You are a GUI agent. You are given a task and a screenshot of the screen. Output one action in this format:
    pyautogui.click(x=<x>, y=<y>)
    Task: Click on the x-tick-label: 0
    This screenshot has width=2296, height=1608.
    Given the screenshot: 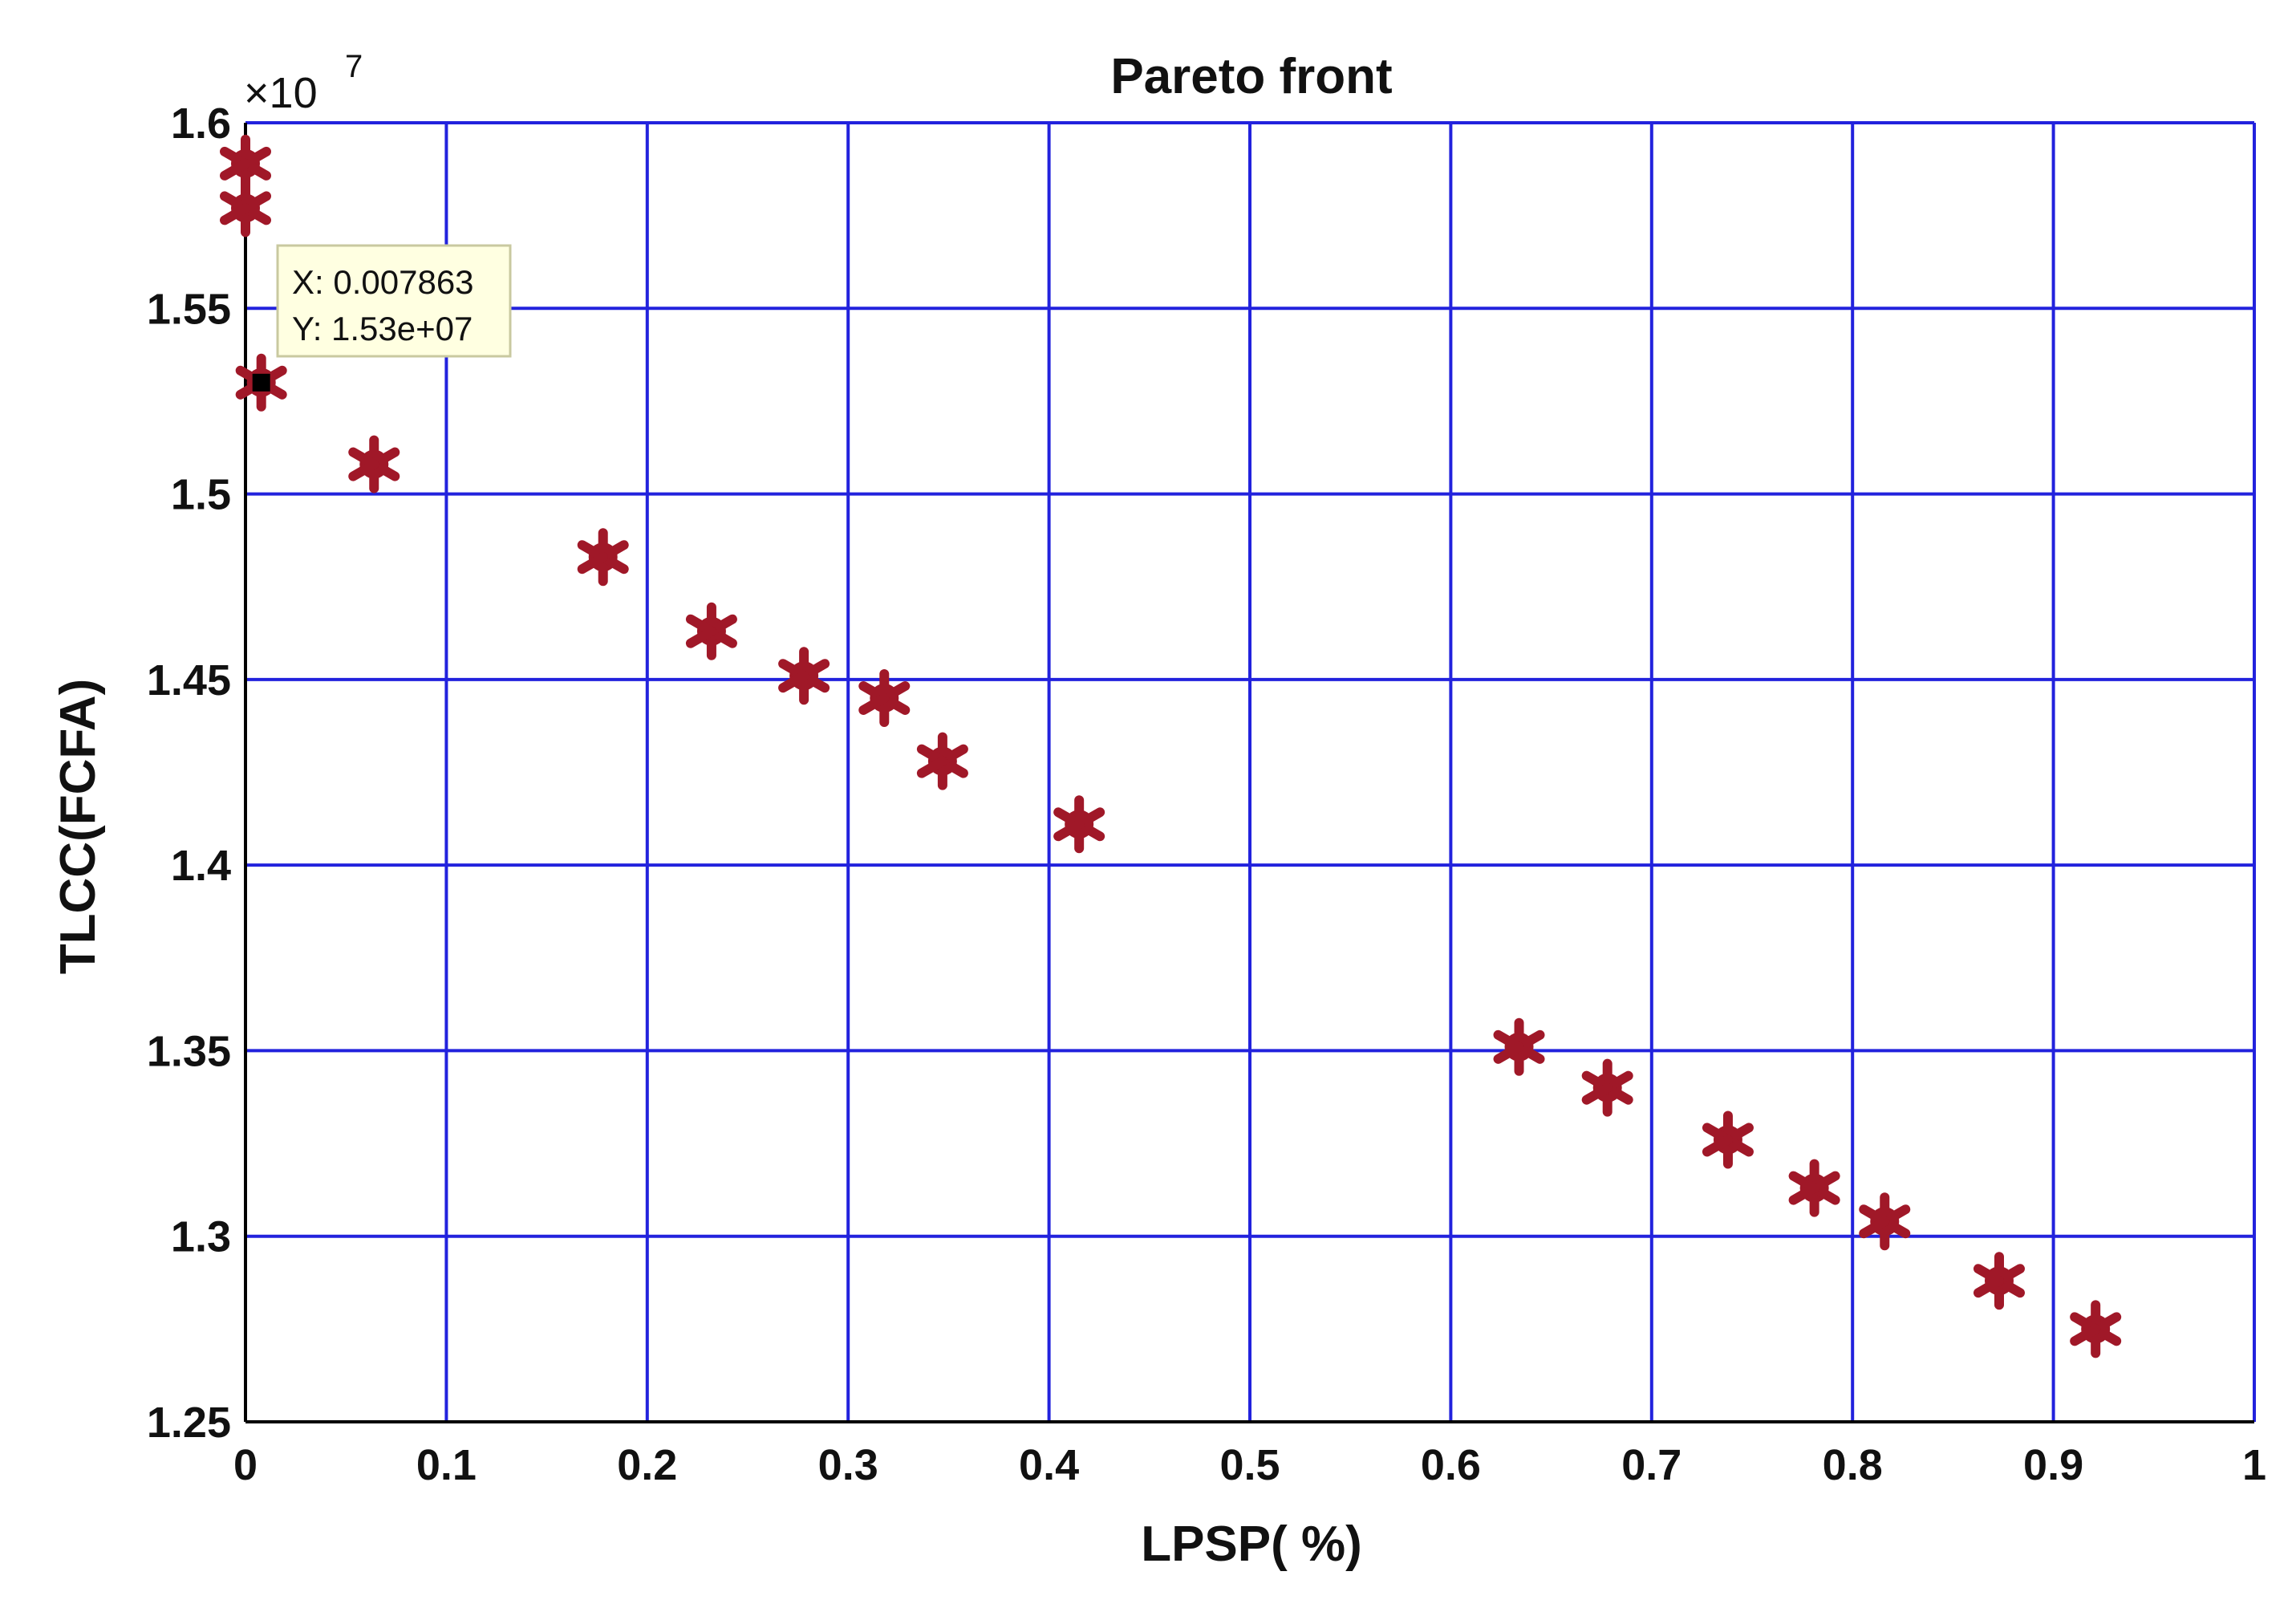 What is the action you would take?
    pyautogui.click(x=245, y=1465)
    